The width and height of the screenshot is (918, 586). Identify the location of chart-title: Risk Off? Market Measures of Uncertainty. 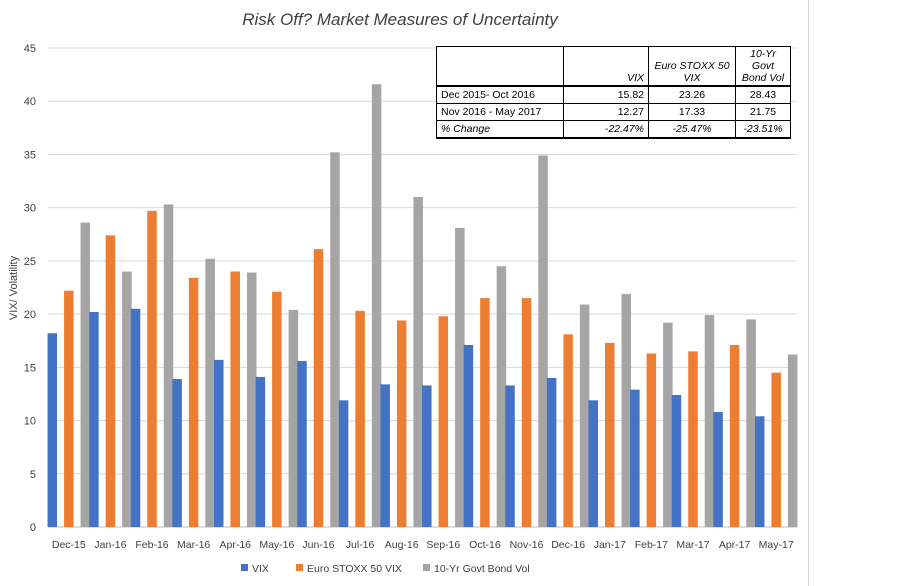
(400, 19).